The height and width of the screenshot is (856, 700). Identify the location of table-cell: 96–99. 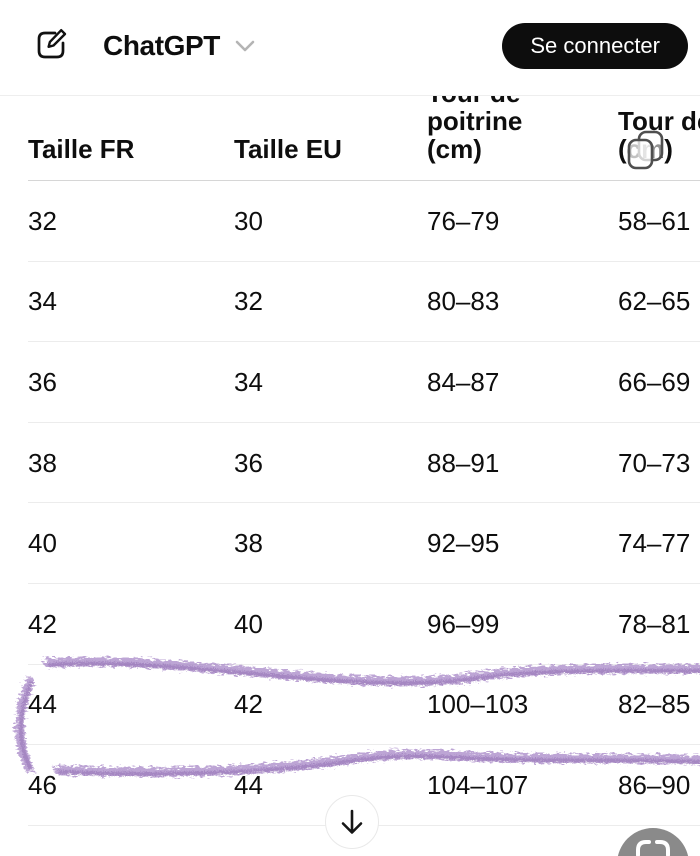
(463, 623).